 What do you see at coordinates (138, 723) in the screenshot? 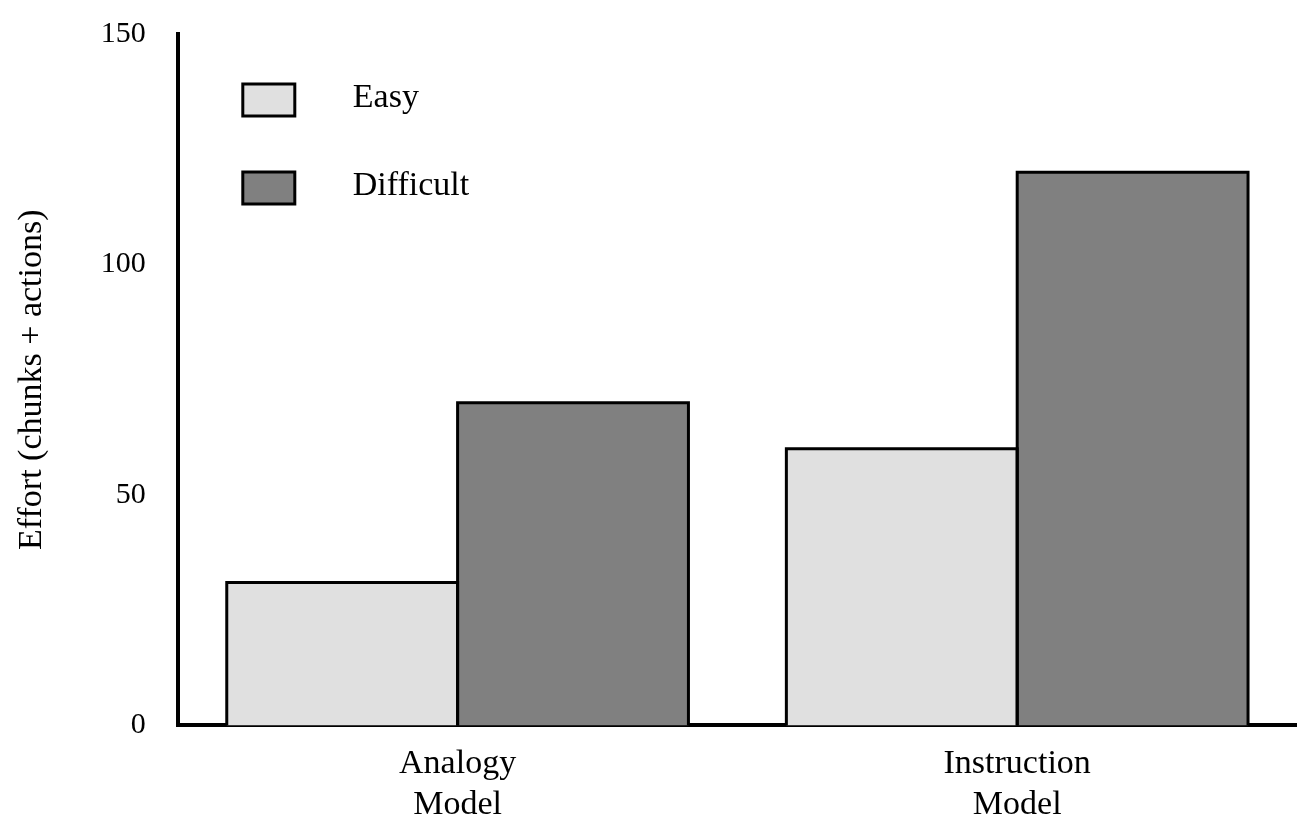
I see `y-tick-label: 0` at bounding box center [138, 723].